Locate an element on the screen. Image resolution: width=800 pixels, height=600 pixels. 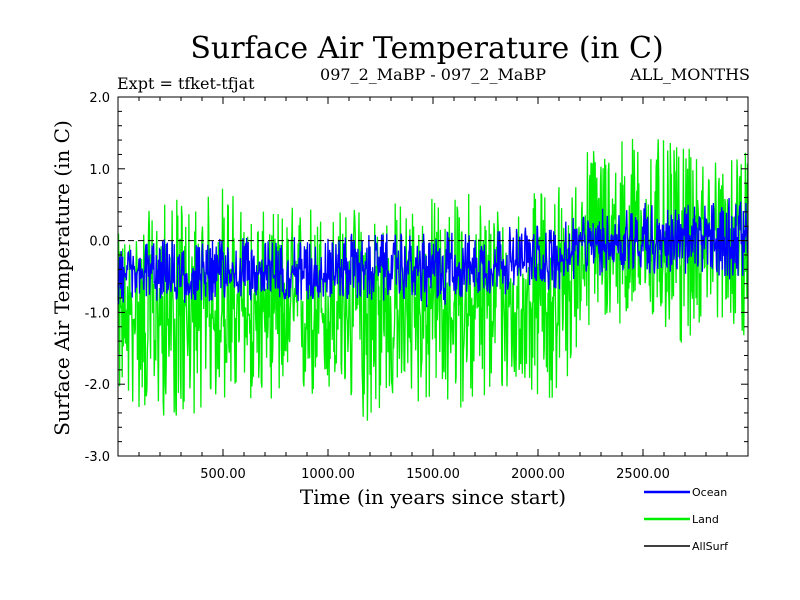
series-line-ocean is located at coordinates (433, 252).